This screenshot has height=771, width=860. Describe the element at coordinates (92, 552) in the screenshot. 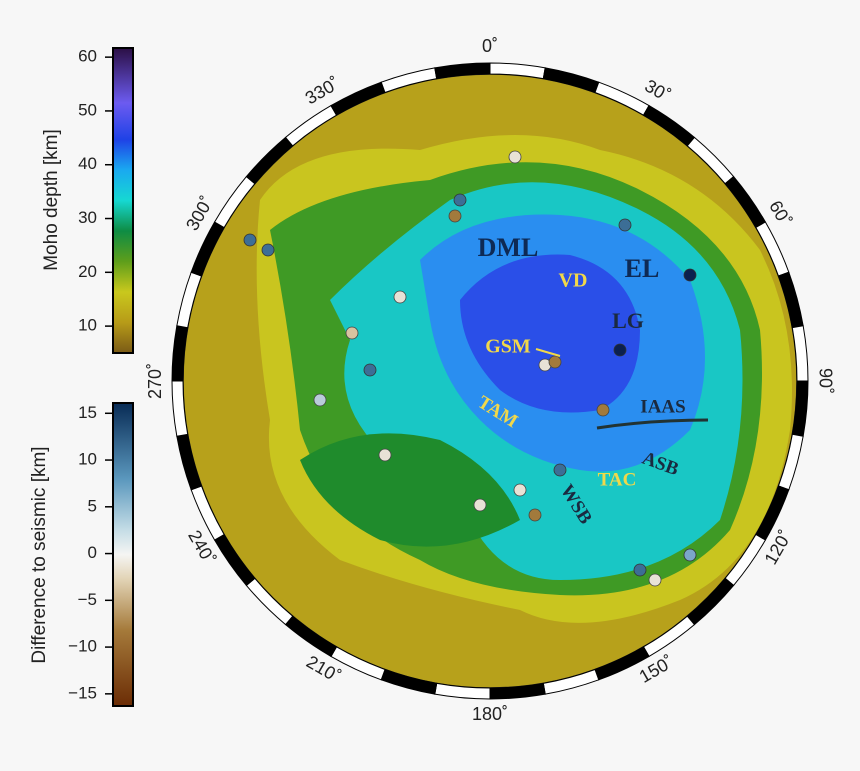

I see `tick-label: 0` at that location.